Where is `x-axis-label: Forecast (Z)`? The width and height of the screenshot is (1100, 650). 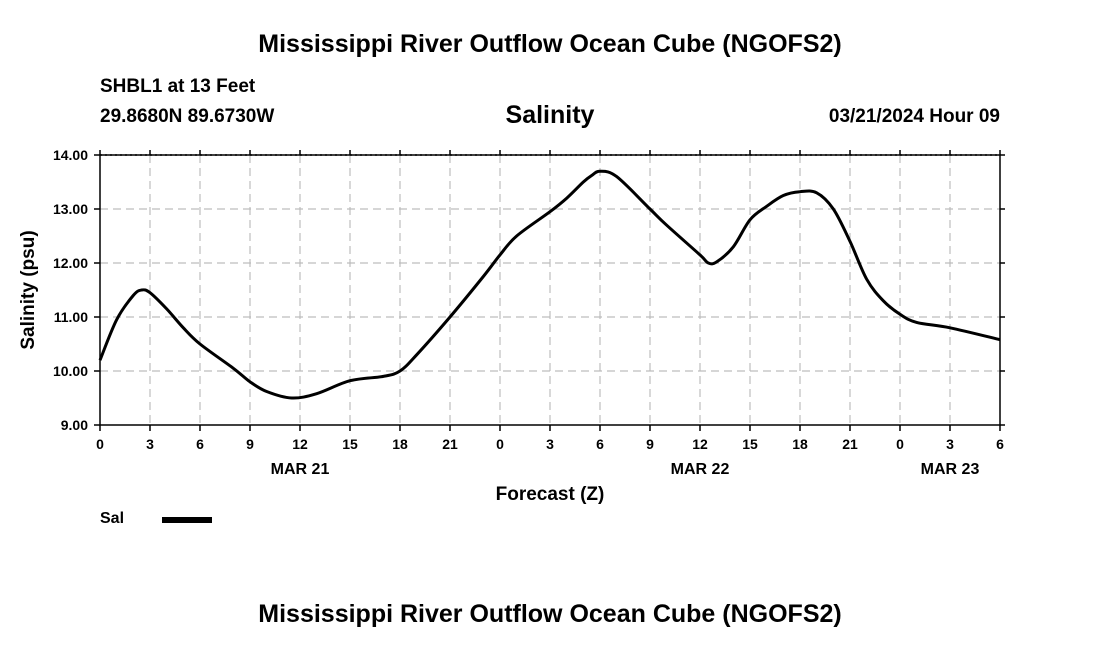
x-axis-label: Forecast (Z) is located at coordinates (550, 494).